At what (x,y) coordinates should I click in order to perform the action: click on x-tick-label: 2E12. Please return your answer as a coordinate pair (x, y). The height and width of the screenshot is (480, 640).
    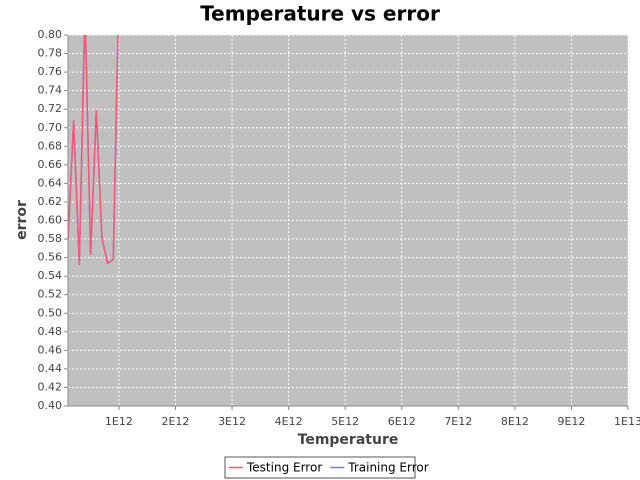
    Looking at the image, I should click on (175, 421).